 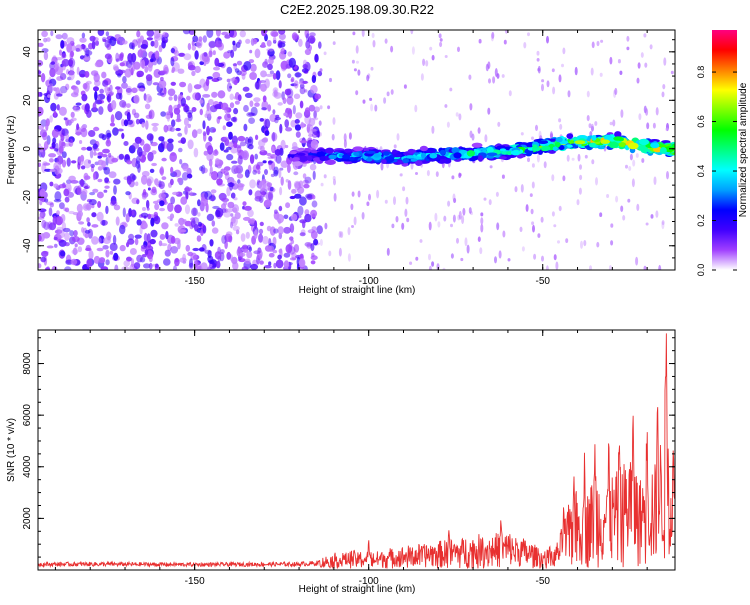 What do you see at coordinates (357, 9) in the screenshot?
I see `figure-title: C2E2.2025.198.09.30.R22` at bounding box center [357, 9].